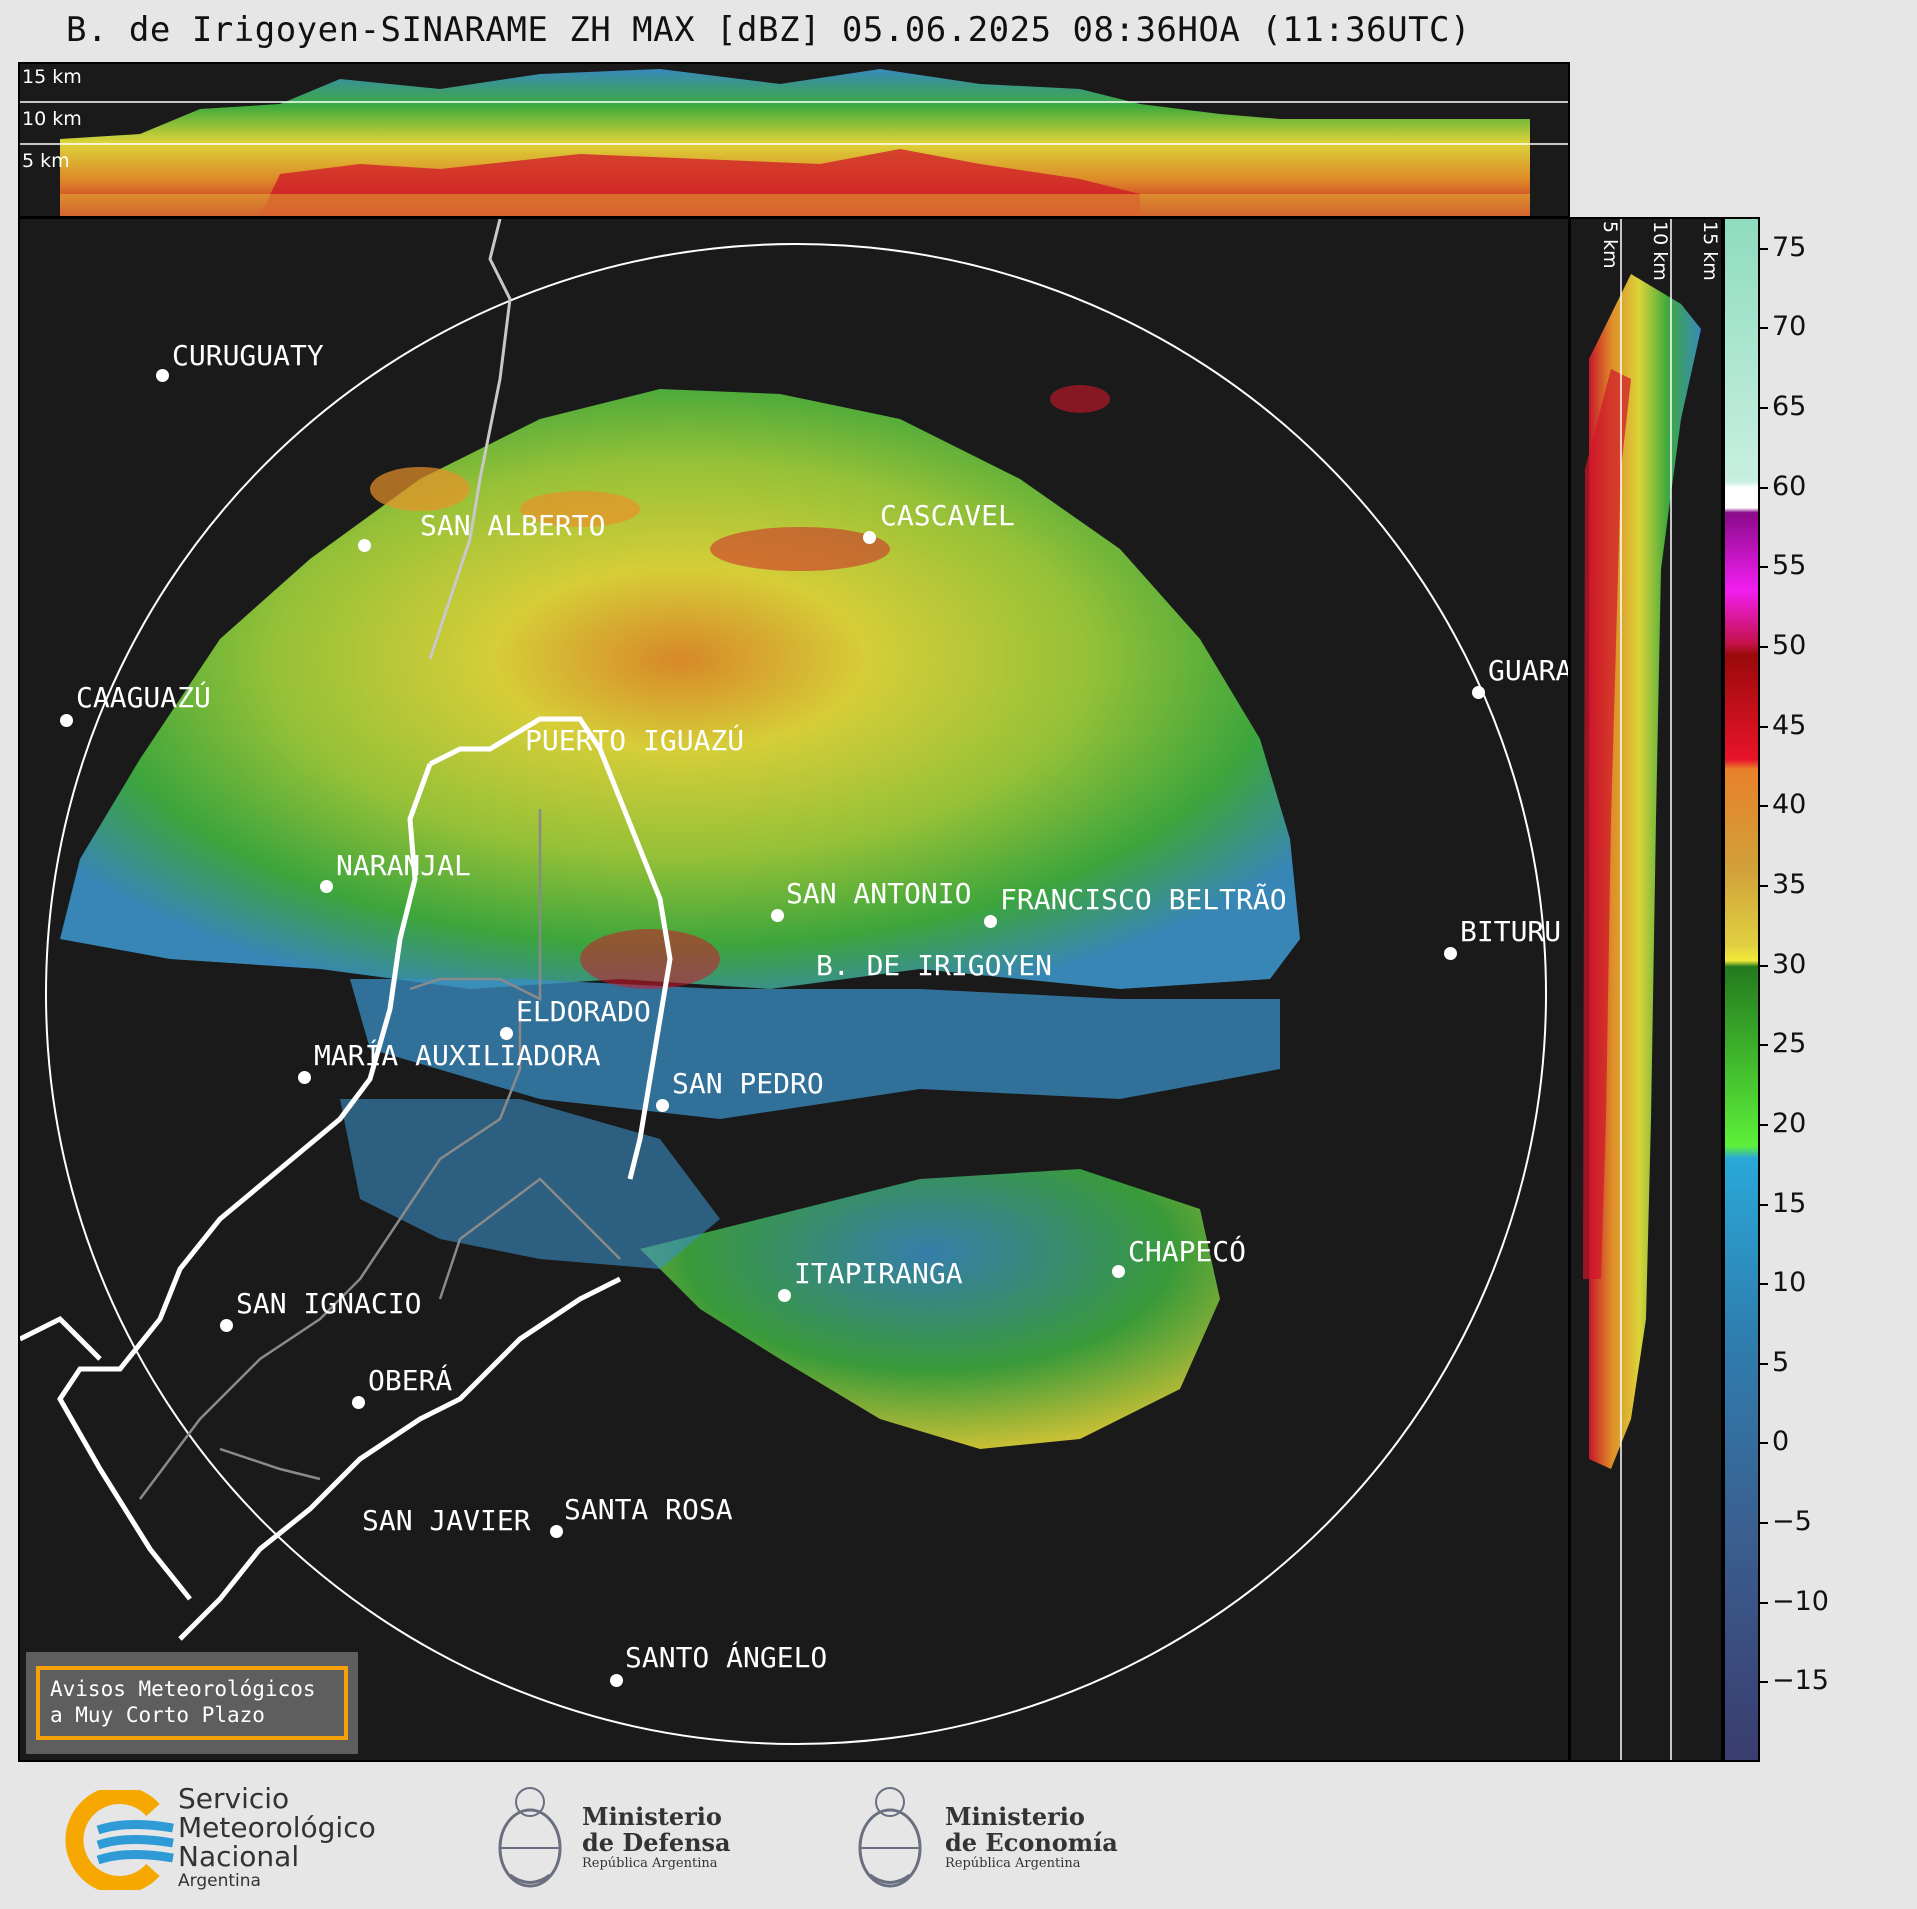 The image size is (1917, 1909). What do you see at coordinates (748, 1083) in the screenshot?
I see `city-label-san-pedro: SAN PEDRO` at bounding box center [748, 1083].